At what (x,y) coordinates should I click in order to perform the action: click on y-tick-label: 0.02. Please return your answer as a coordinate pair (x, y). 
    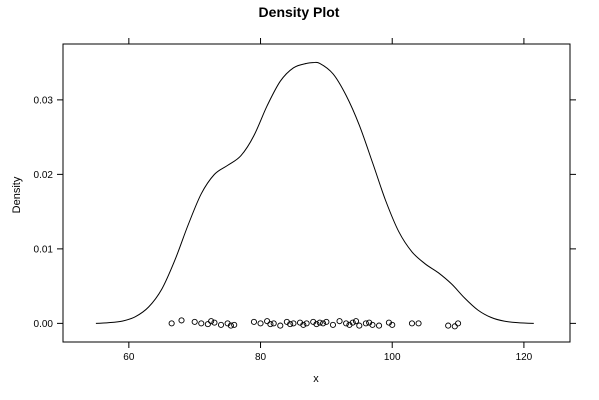
    Looking at the image, I should click on (44, 175).